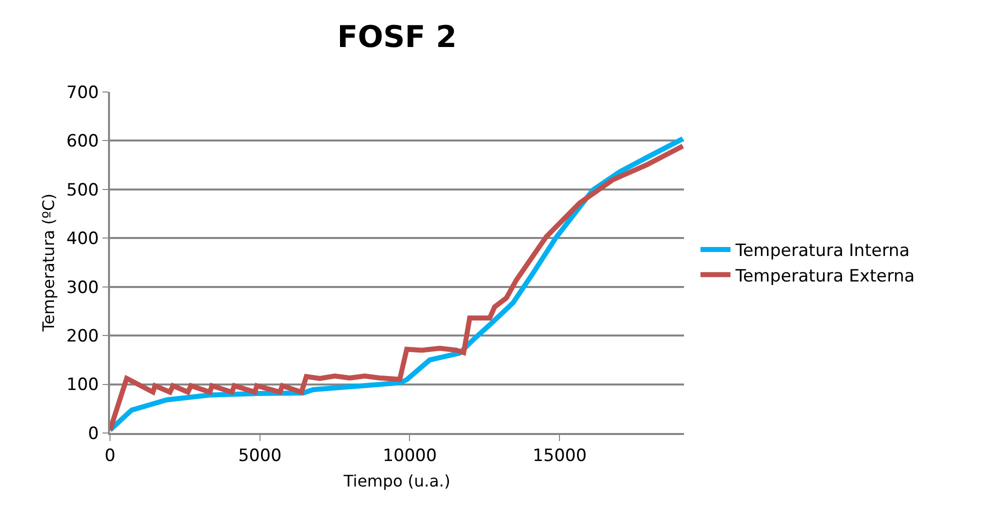  I want to click on y-tick-label: 600, so click(82, 142).